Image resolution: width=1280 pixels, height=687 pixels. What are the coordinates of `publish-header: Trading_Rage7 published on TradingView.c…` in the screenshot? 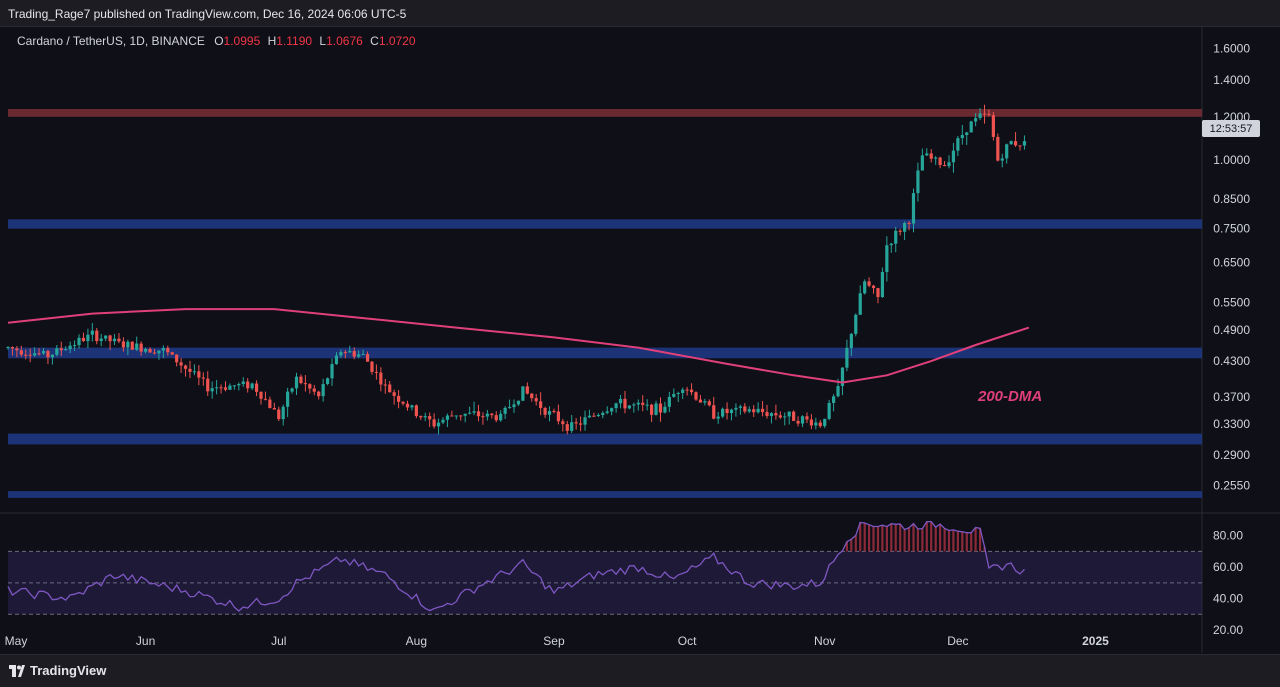 It's located at (640, 13).